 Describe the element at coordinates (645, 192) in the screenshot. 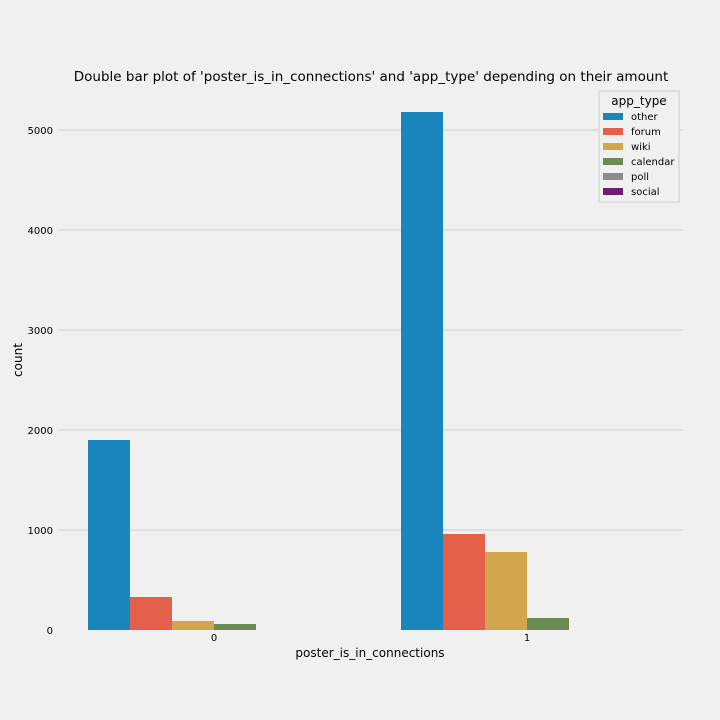

I see `legend-label-social: social` at that location.